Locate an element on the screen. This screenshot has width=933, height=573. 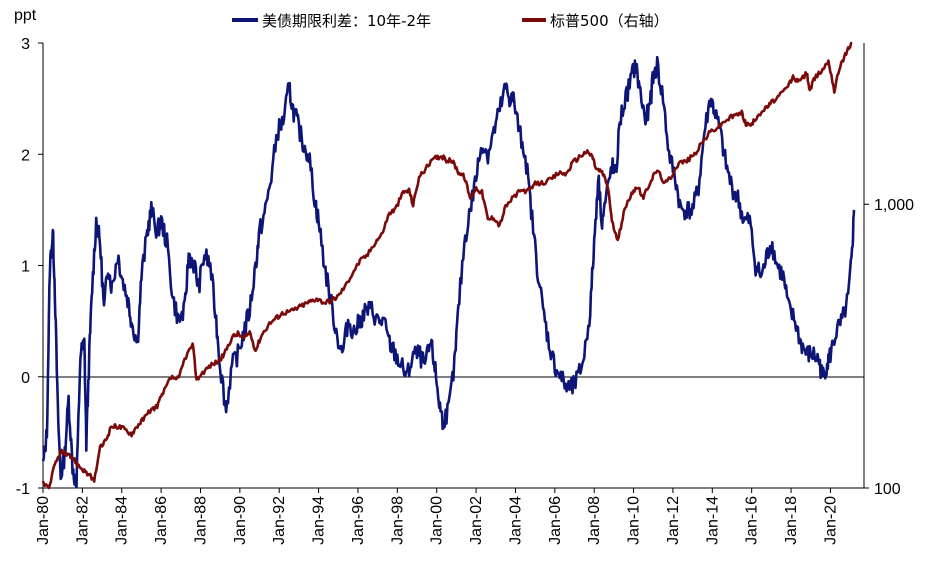
right-tick-label: 1,000 is located at coordinates (894, 205).